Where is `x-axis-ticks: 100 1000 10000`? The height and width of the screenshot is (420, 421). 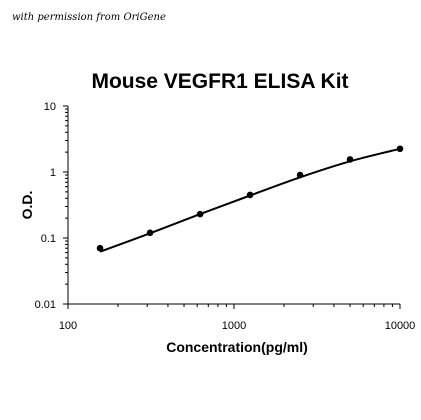 x-axis-ticks: 100 1000 10000 is located at coordinates (237, 318).